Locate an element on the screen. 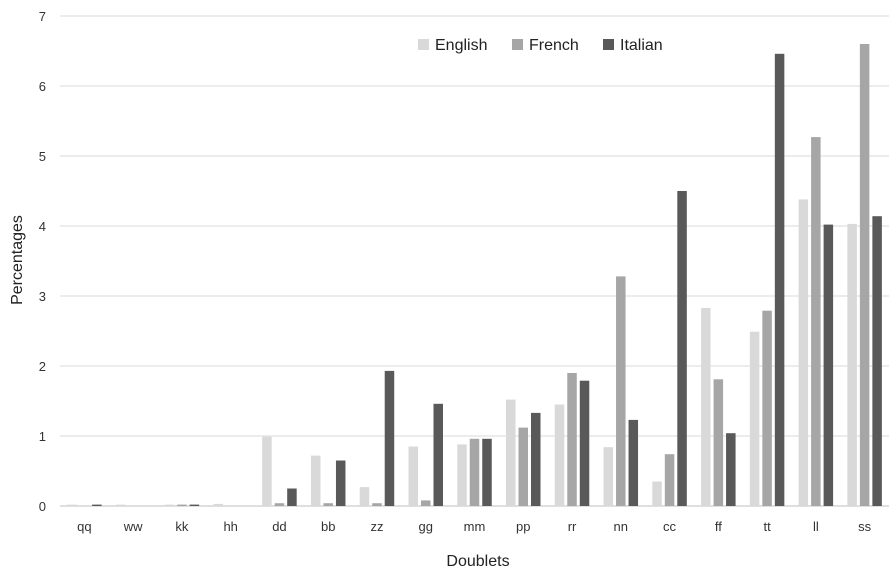  bar-french-mm is located at coordinates (474, 472).